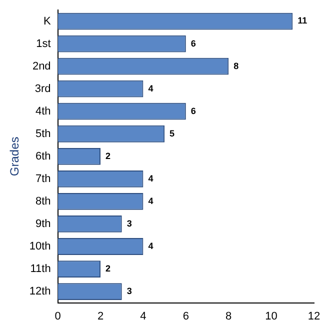 Image resolution: width=330 pixels, height=330 pixels. I want to click on x-tick-label: 12, so click(314, 316).